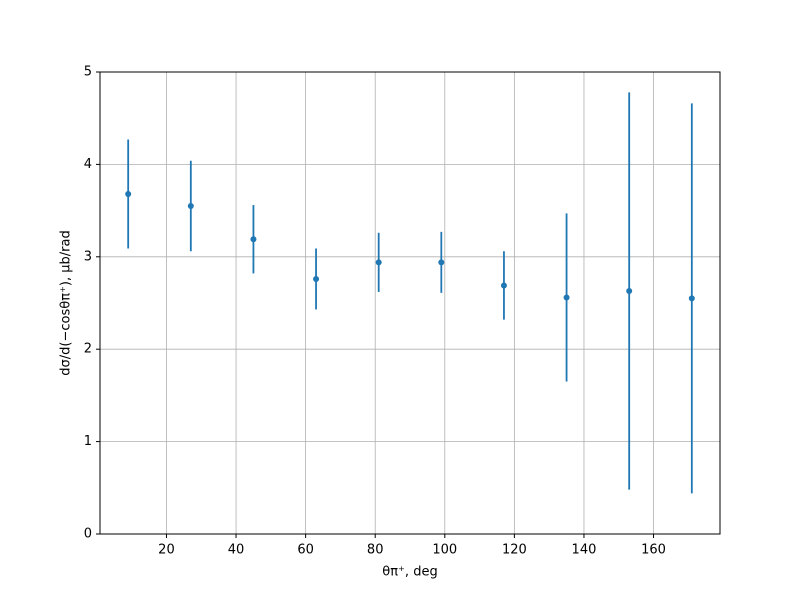 The width and height of the screenshot is (800, 600). I want to click on x-tick-label: 100, so click(444, 550).